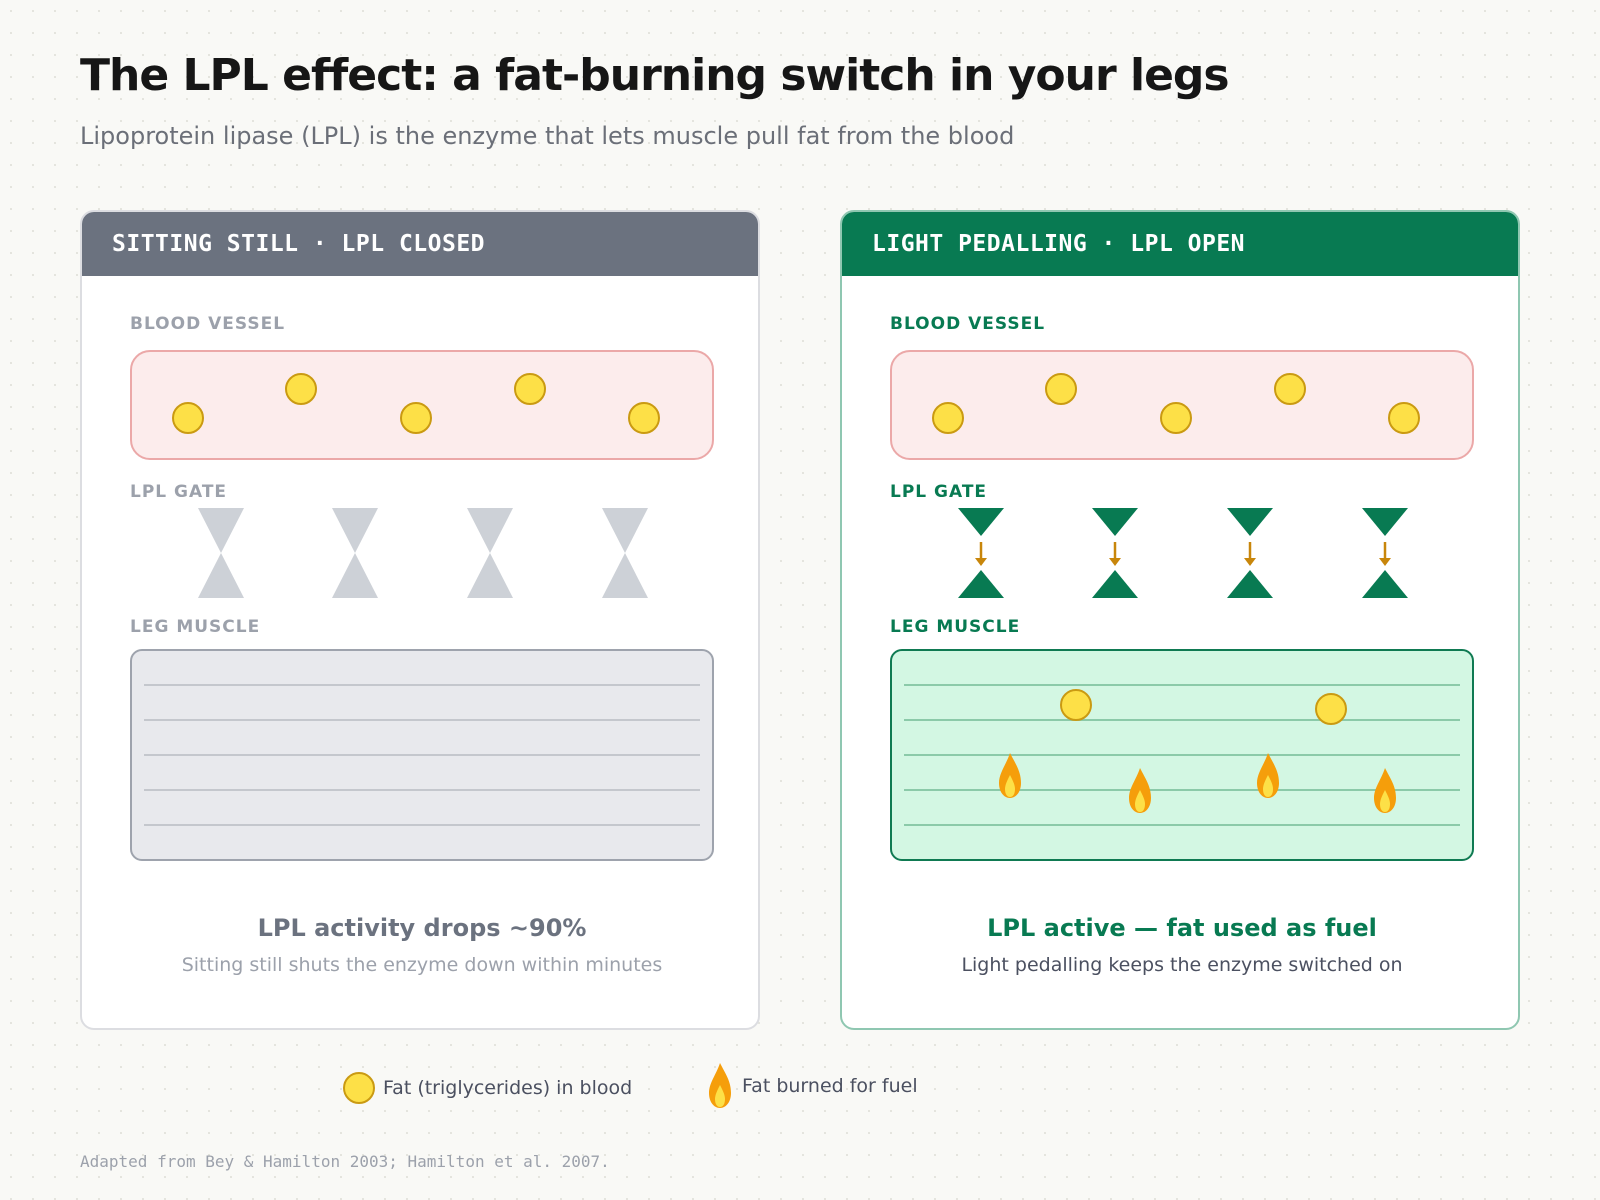  What do you see at coordinates (508, 1088) in the screenshot?
I see `legend-label-fat: Fat (triglycerides) in blood` at bounding box center [508, 1088].